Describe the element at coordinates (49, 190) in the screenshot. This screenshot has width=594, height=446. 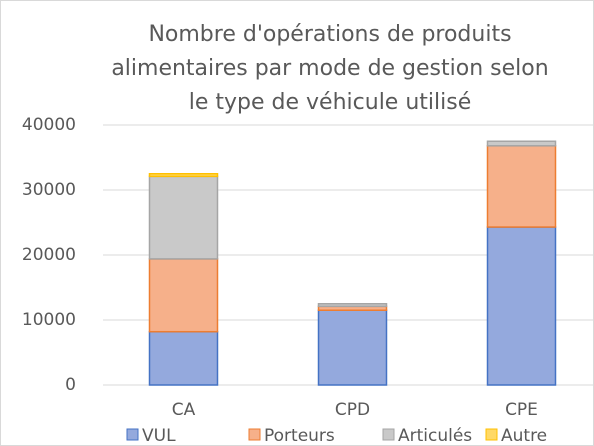
I see `y-tick-label: 30000` at that location.